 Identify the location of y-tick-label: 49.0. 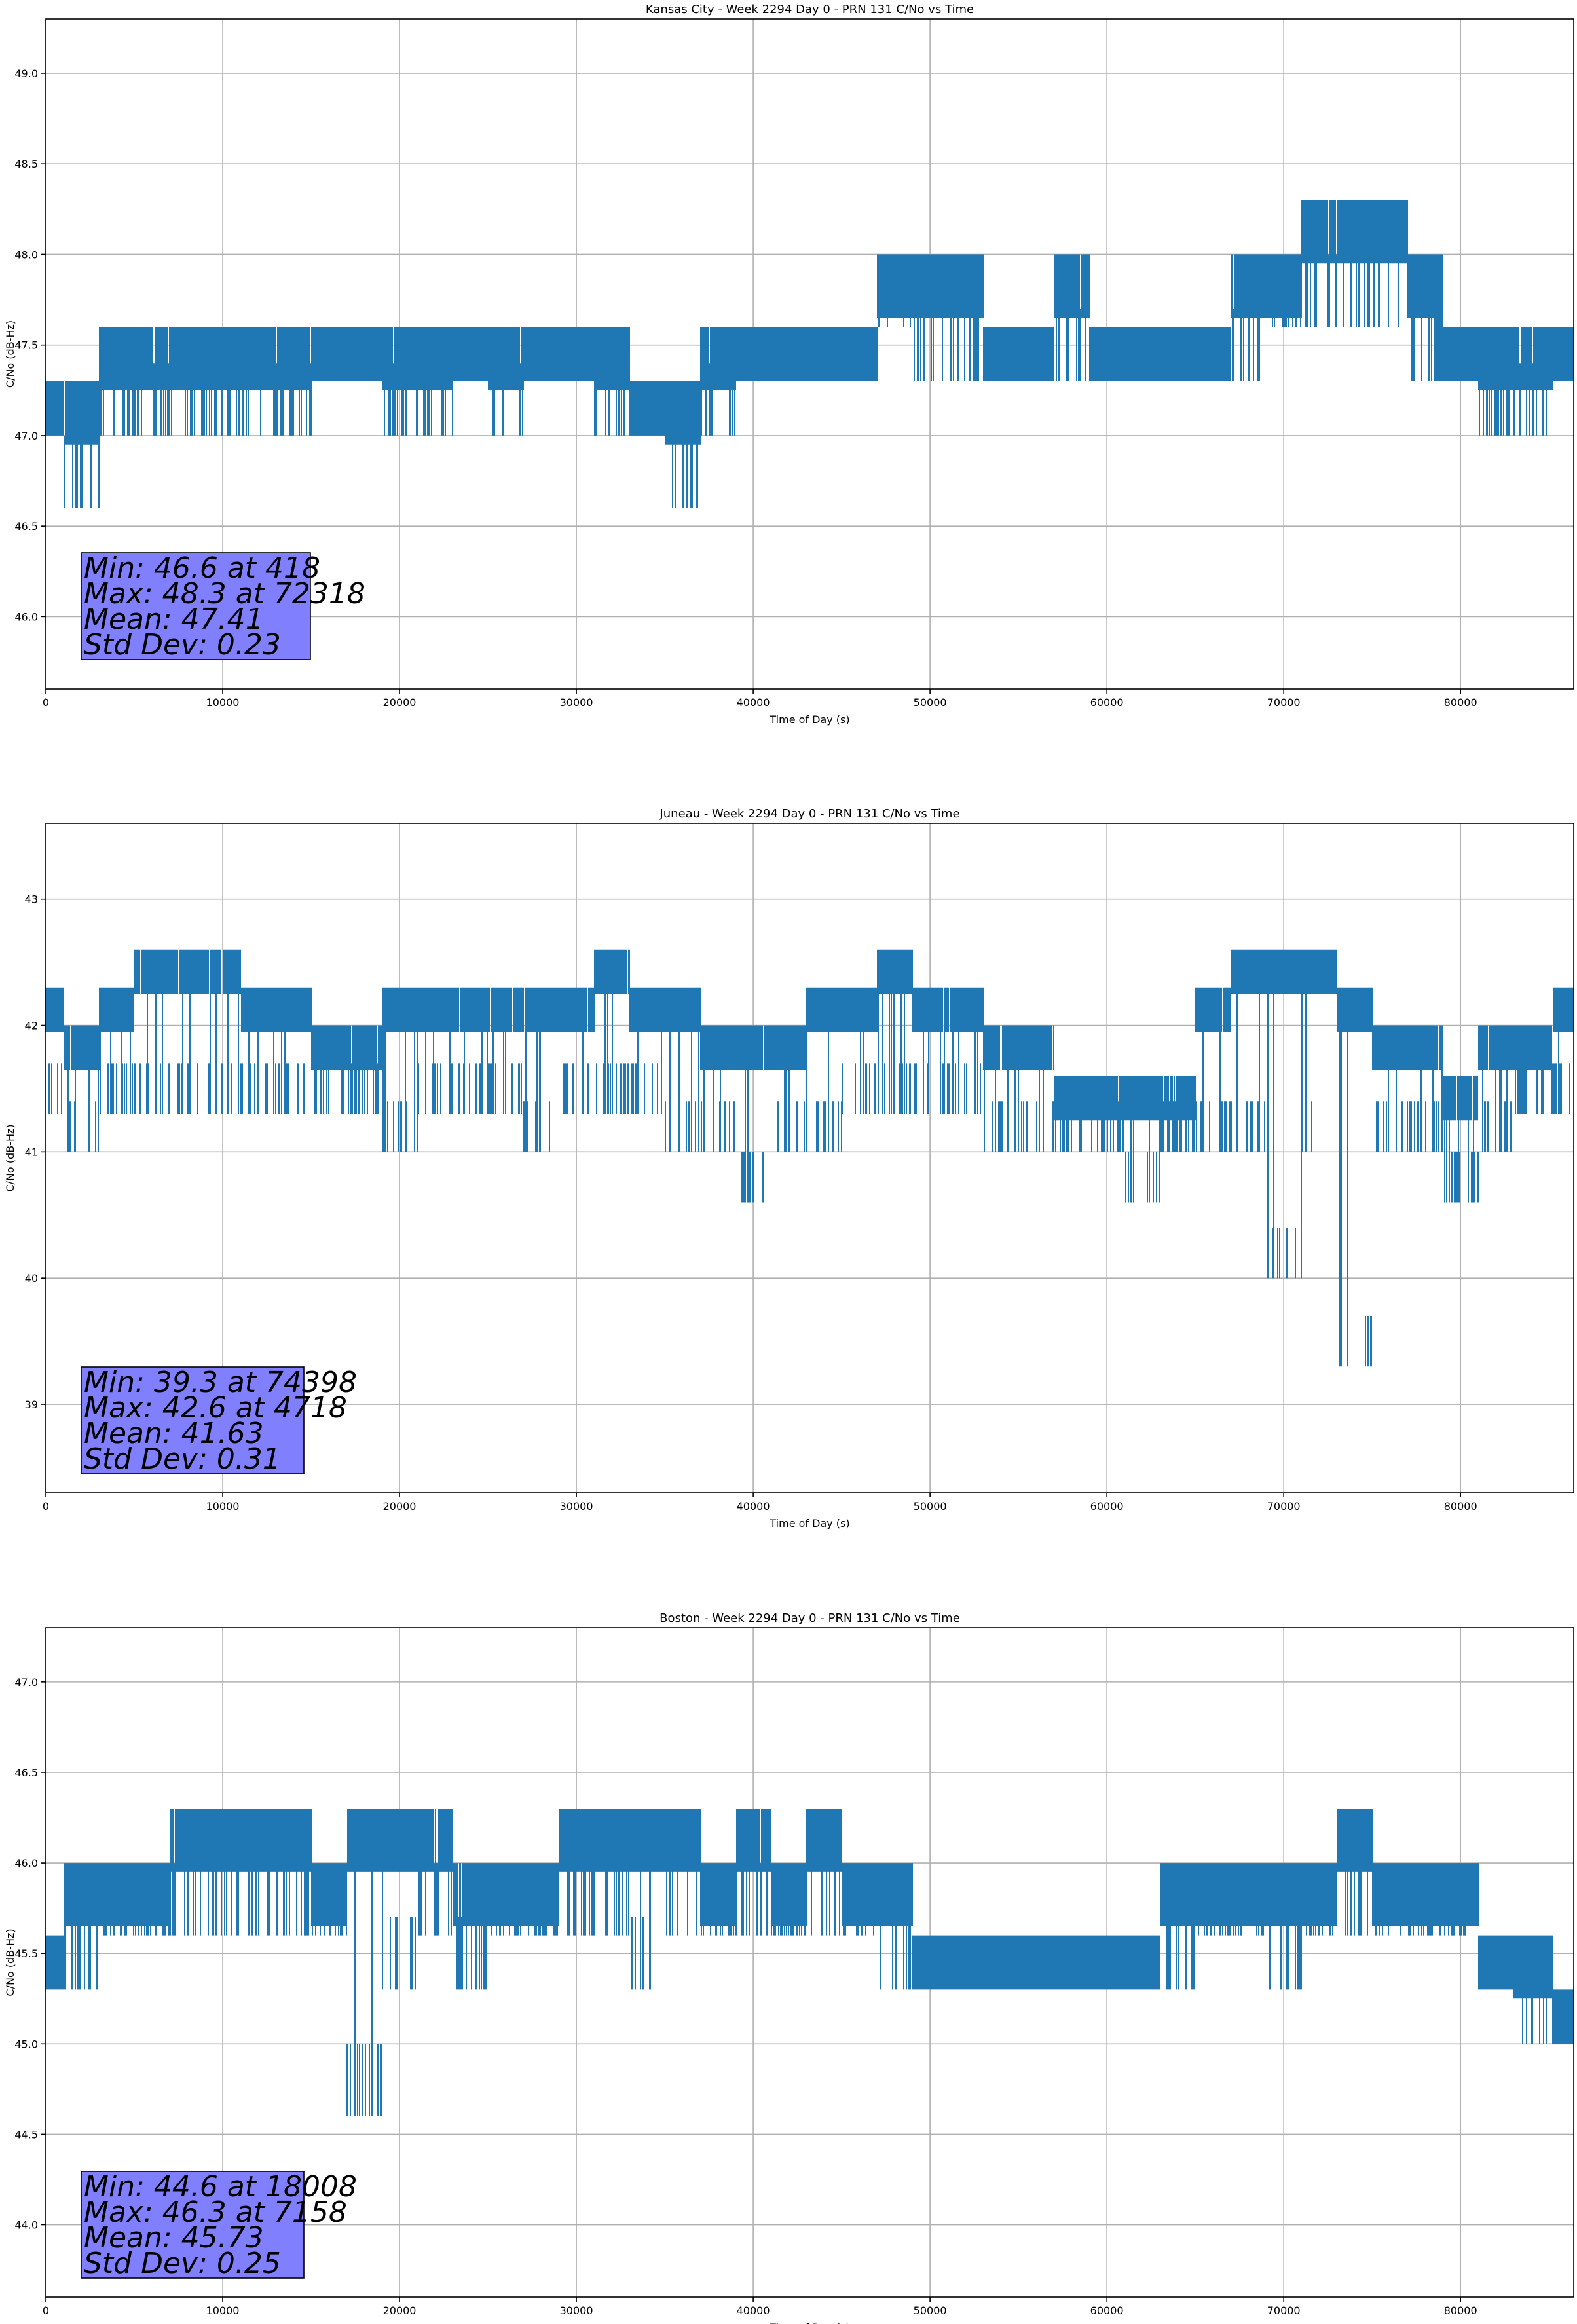
(26, 73).